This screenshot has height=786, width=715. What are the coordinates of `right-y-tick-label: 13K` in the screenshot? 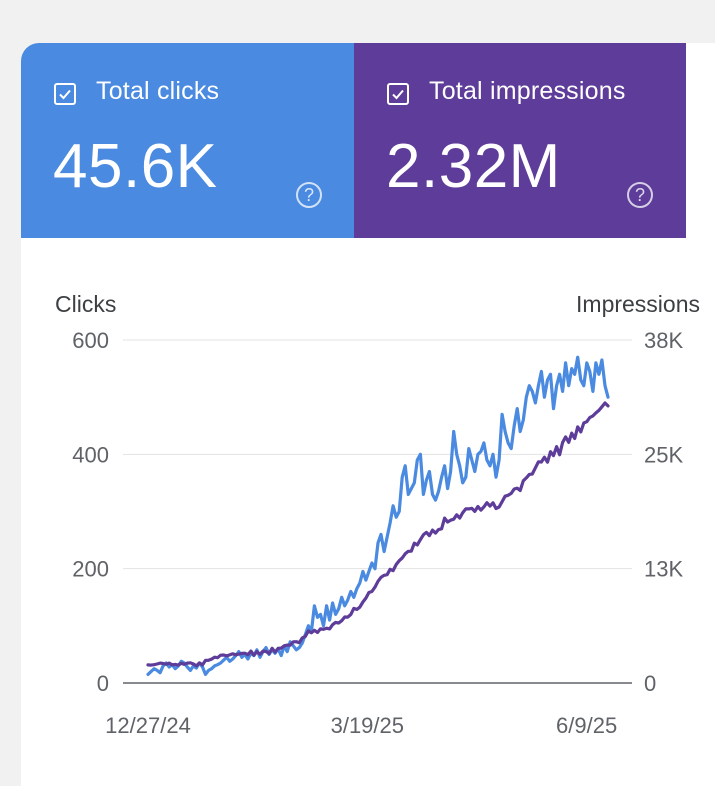 It's located at (663, 569).